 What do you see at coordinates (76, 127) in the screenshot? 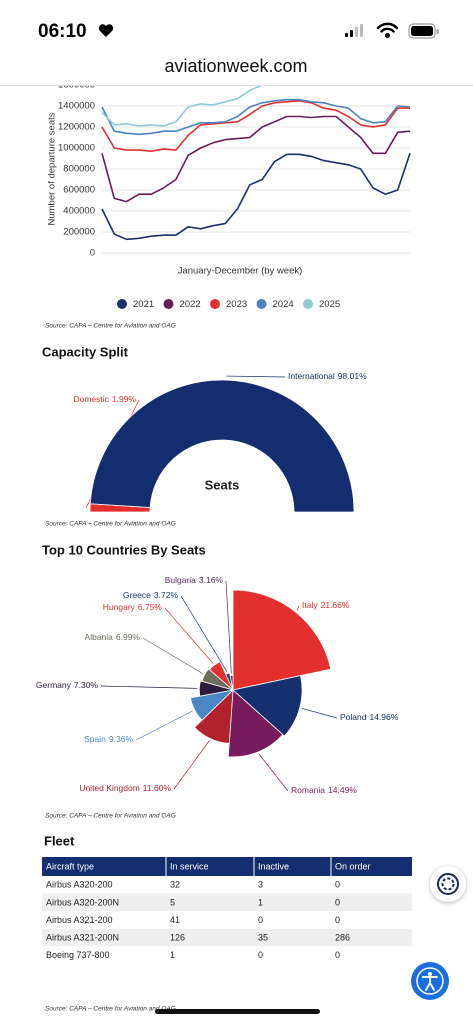
I see `y-tick-label: 1200000` at bounding box center [76, 127].